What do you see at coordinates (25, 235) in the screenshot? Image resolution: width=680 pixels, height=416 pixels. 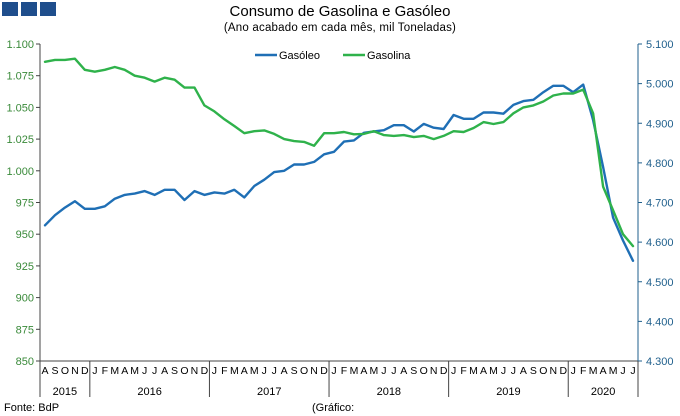 I see `left-tick-label: 950` at bounding box center [25, 235].